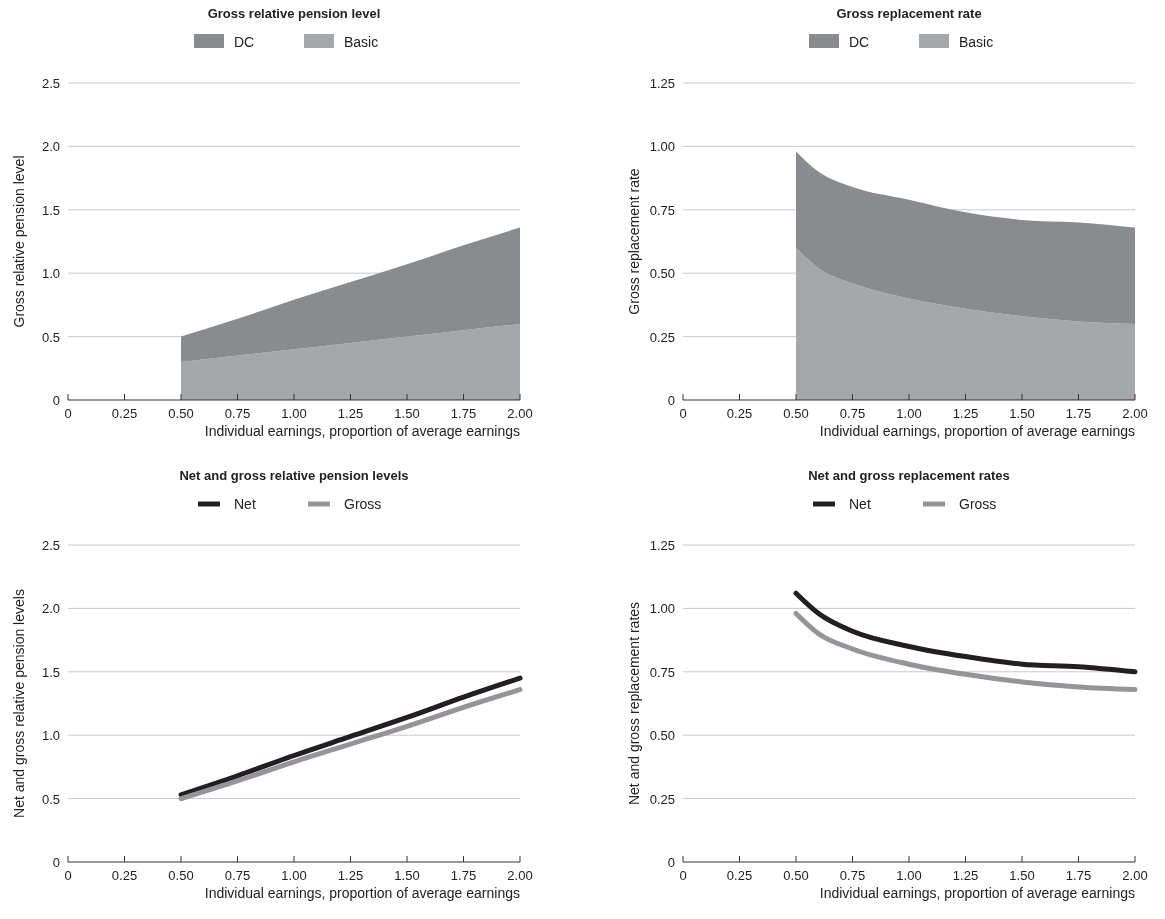 Image resolution: width=1165 pixels, height=919 pixels. Describe the element at coordinates (19, 703) in the screenshot. I see `y-axis-title: Net and gross relative pension levels` at that location.